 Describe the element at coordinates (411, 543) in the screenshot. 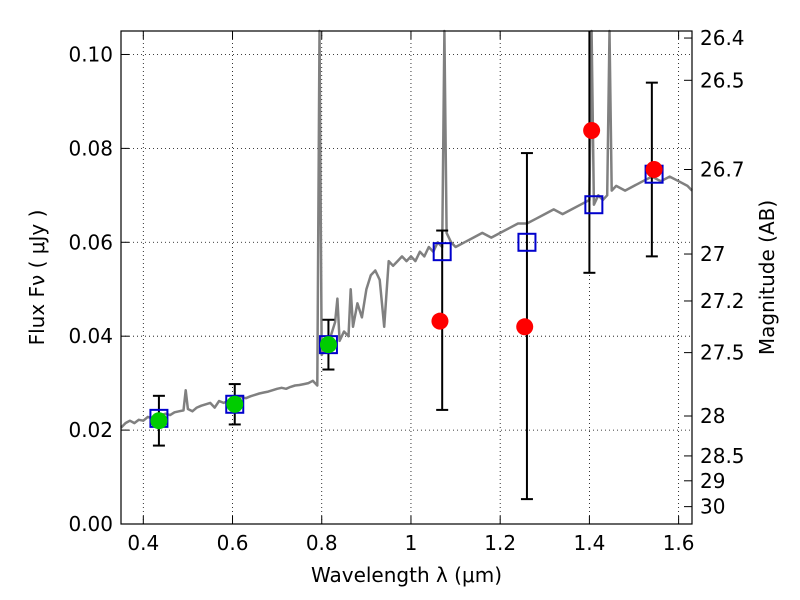

I see `x-tick-label: 1` at that location.